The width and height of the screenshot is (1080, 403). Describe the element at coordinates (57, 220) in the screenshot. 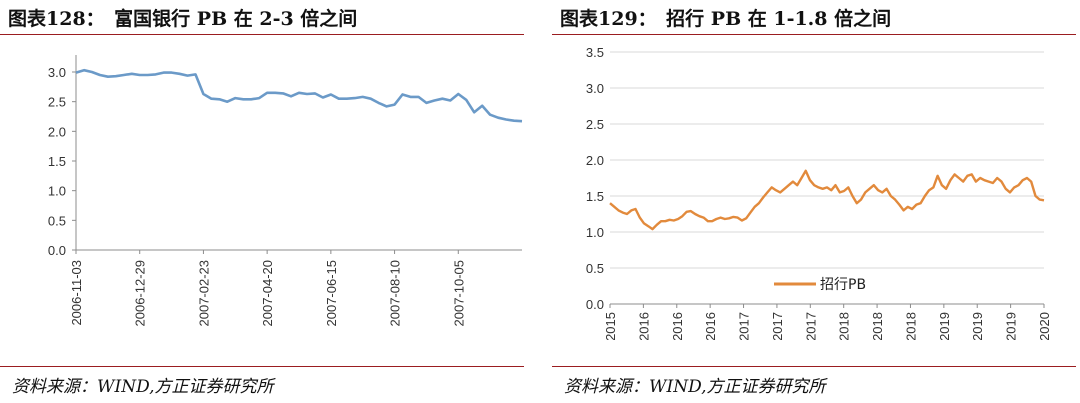

I see `left-y-tick-label: 0.5` at that location.